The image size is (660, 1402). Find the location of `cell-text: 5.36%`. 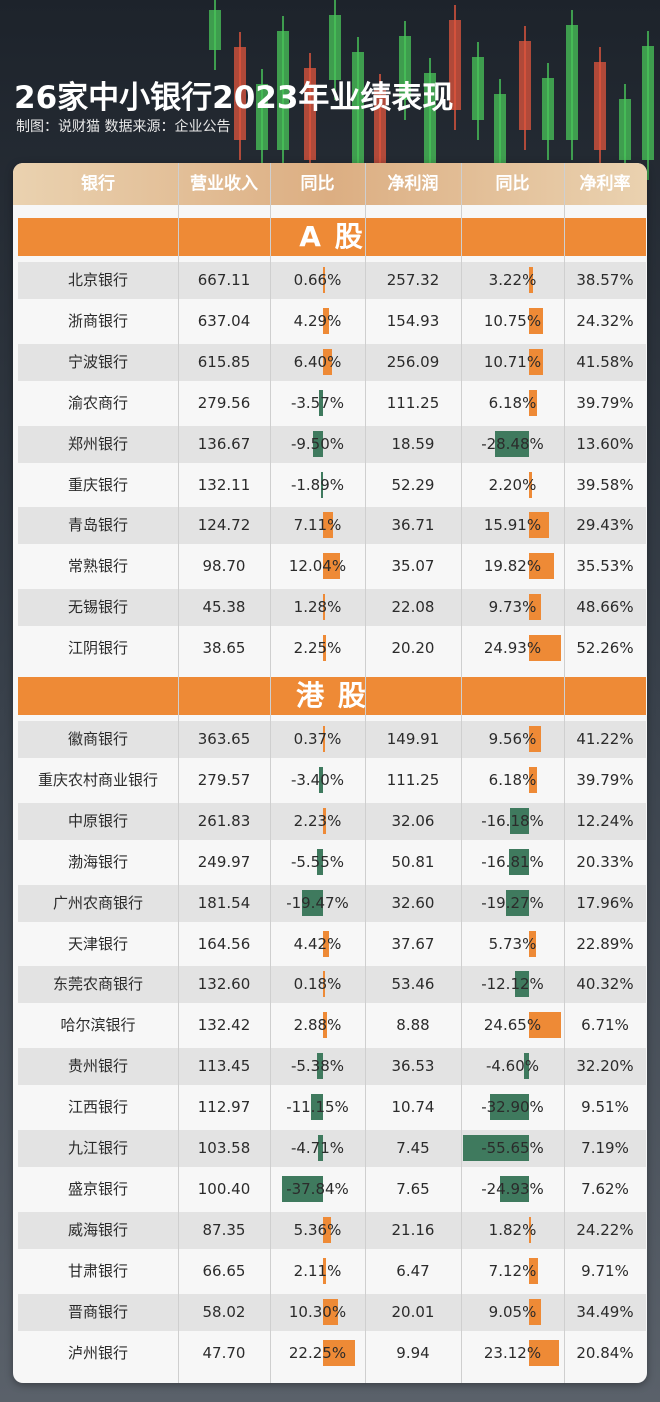

cell-text: 5.36% is located at coordinates (317, 1229).